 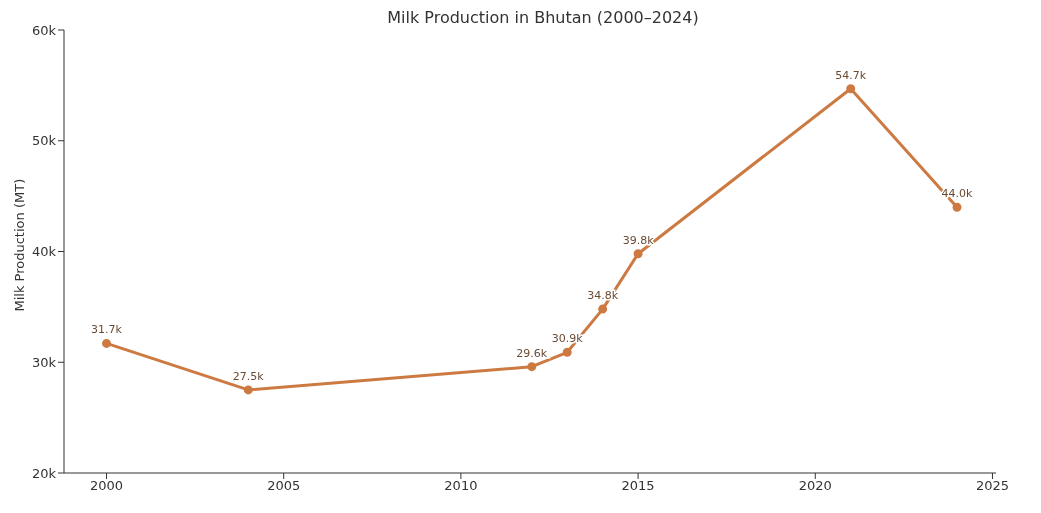 I want to click on data-label: 27.5k, so click(x=248, y=376).